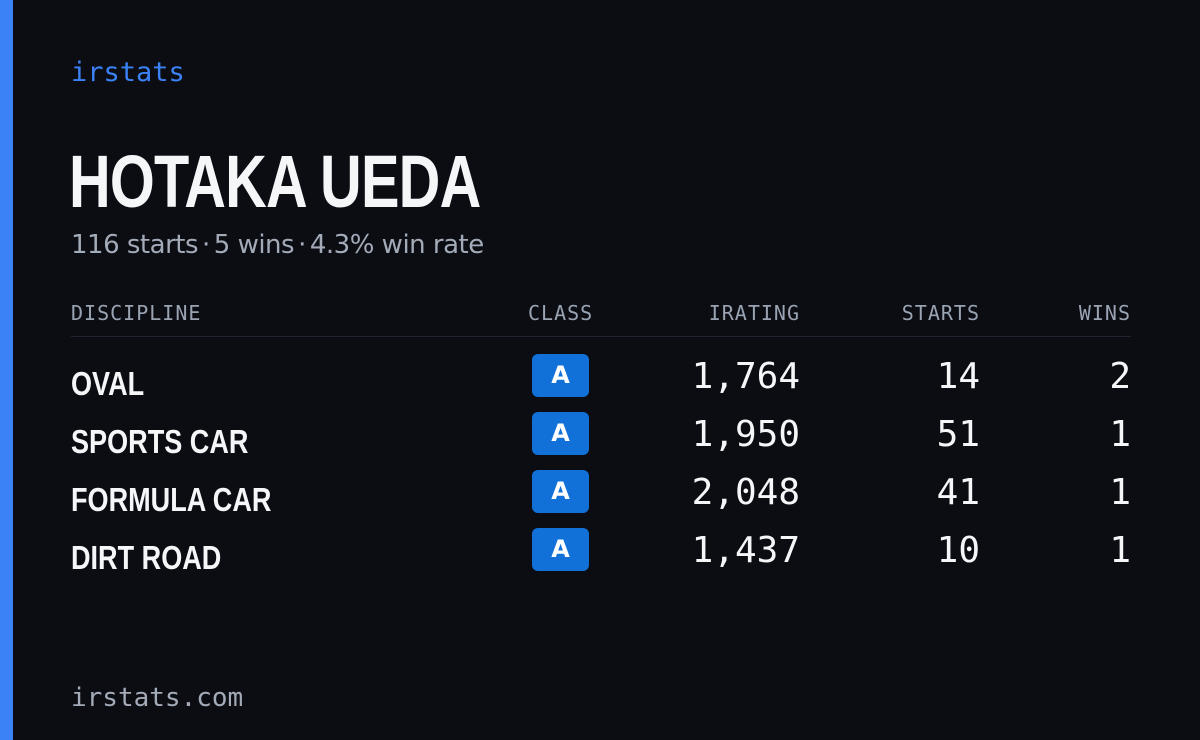 The height and width of the screenshot is (740, 1200). What do you see at coordinates (958, 376) in the screenshot?
I see `starts-value: 14` at bounding box center [958, 376].